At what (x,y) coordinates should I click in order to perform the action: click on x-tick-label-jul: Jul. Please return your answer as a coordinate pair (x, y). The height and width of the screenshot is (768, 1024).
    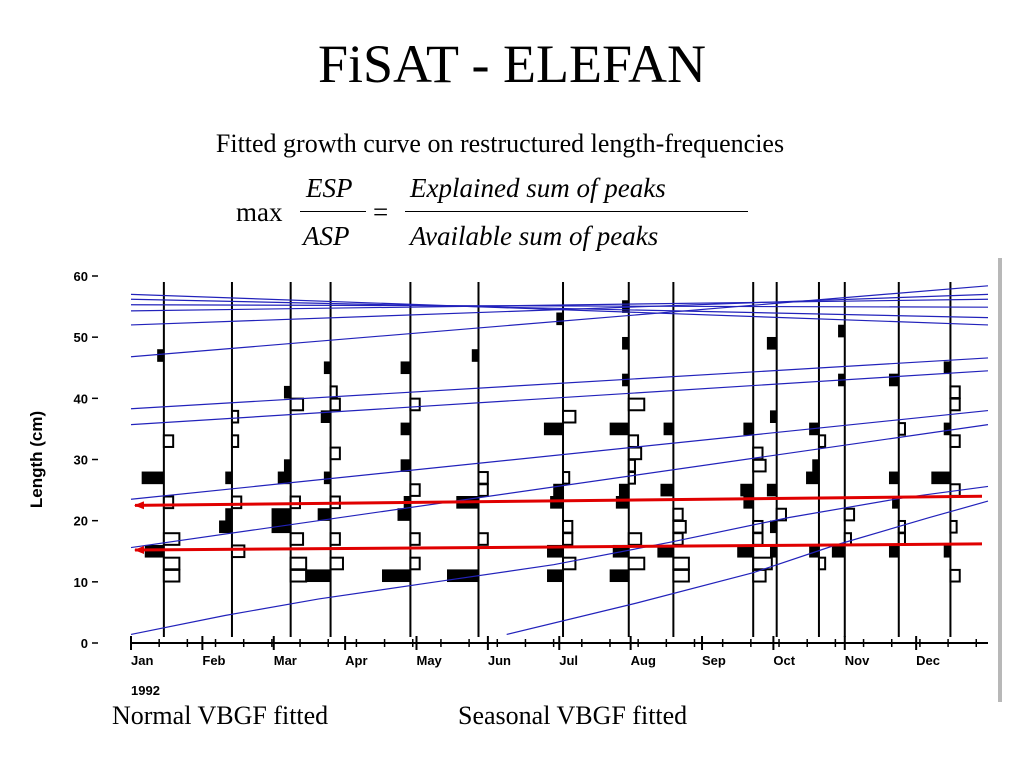
    Looking at the image, I should click on (568, 660).